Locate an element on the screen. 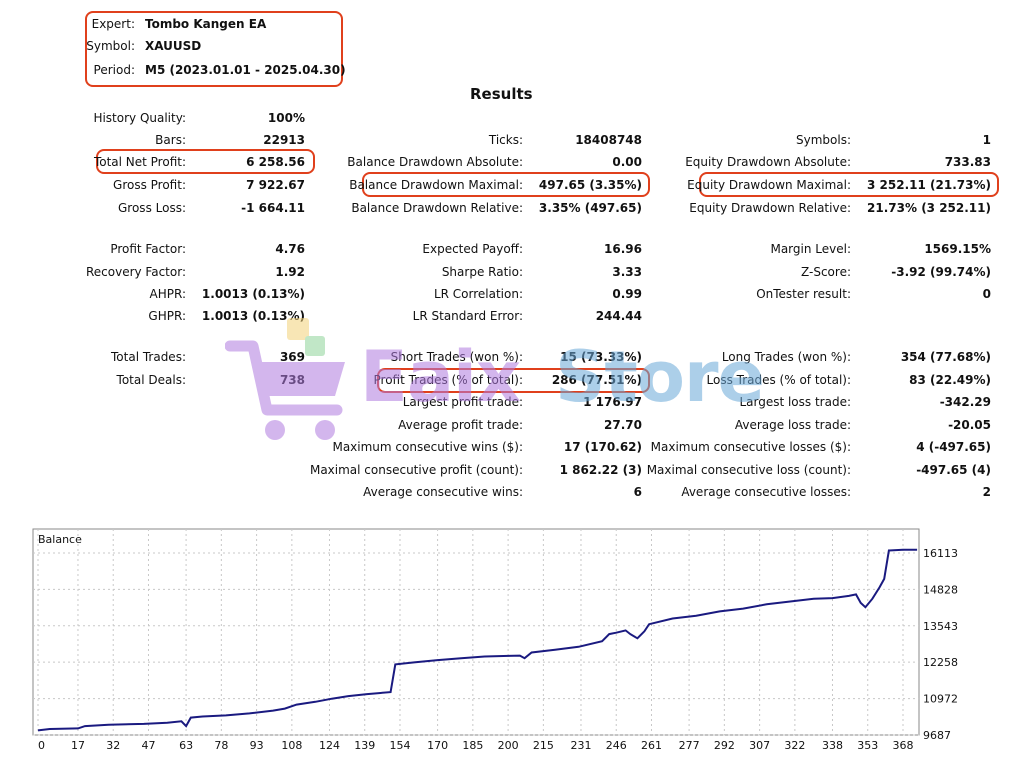 This screenshot has width=1024, height=770. equity-dd-abs-value: 733.83 is located at coordinates (967, 162).